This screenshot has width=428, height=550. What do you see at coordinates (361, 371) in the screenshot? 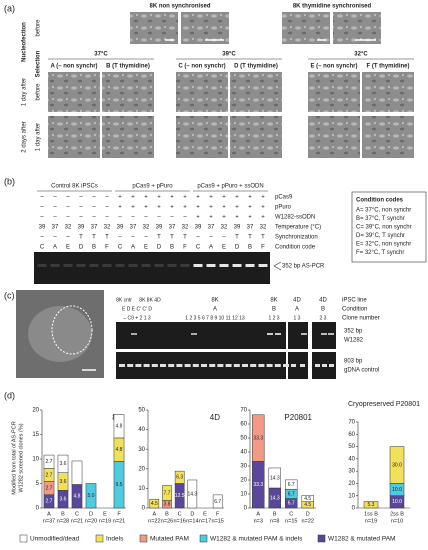
I see `gel-label: gDNA control` at bounding box center [361, 371].